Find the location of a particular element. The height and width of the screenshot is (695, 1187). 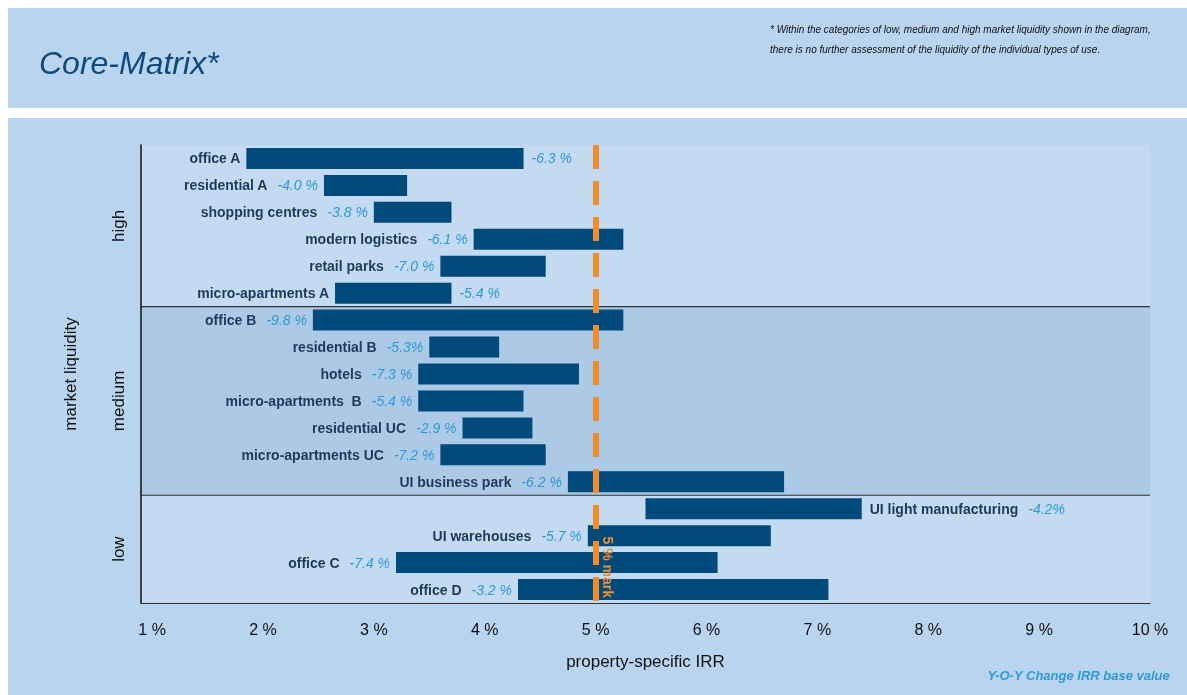

y-tick-label: office C is located at coordinates (314, 562).